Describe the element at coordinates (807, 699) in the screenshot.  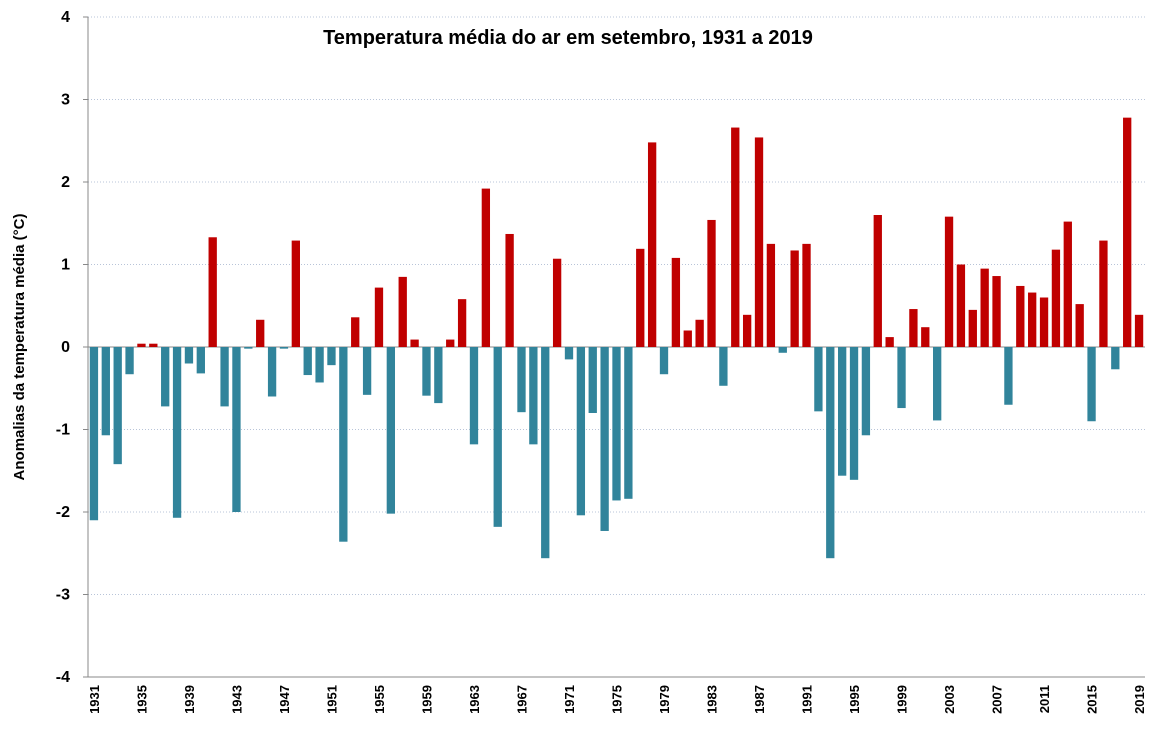
I see `x-tick-label: 1991` at that location.